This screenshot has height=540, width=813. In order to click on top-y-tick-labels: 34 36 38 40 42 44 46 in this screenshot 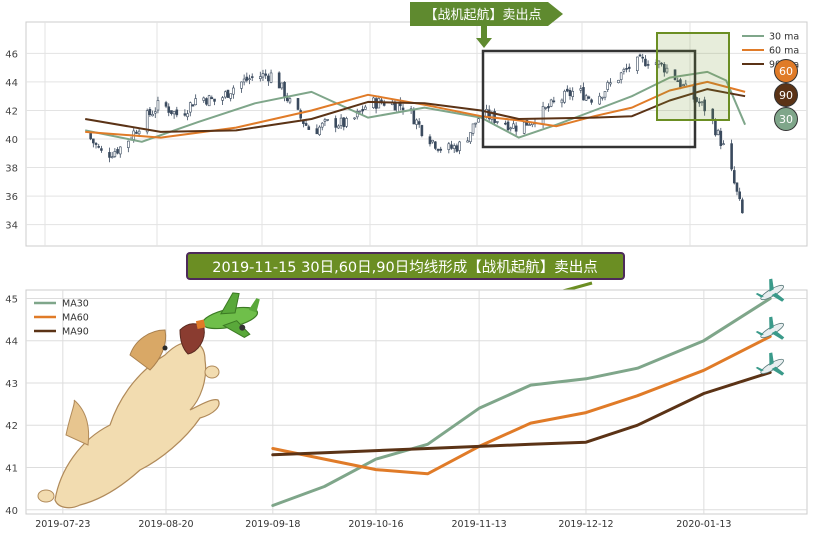, I will do `click(11, 140)`.